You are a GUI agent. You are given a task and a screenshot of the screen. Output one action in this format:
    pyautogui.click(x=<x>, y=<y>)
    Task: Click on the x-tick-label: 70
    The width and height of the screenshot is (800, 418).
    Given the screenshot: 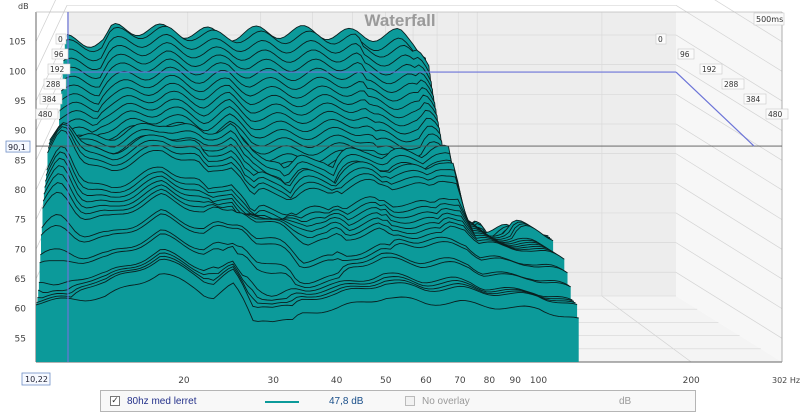 What is the action you would take?
    pyautogui.click(x=460, y=381)
    